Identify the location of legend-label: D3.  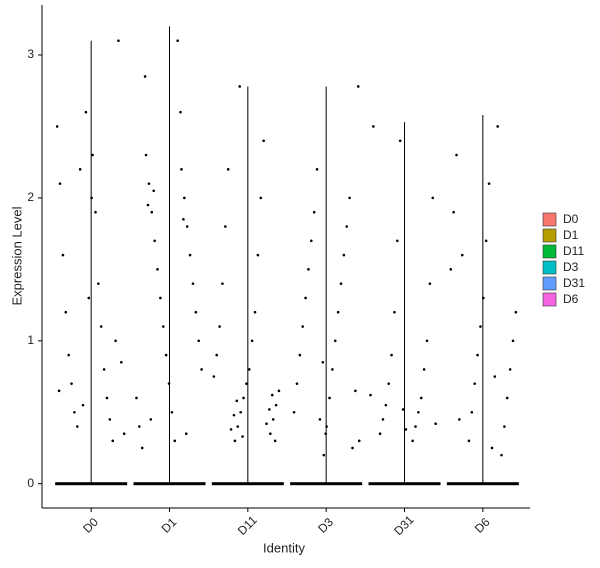
(571, 267).